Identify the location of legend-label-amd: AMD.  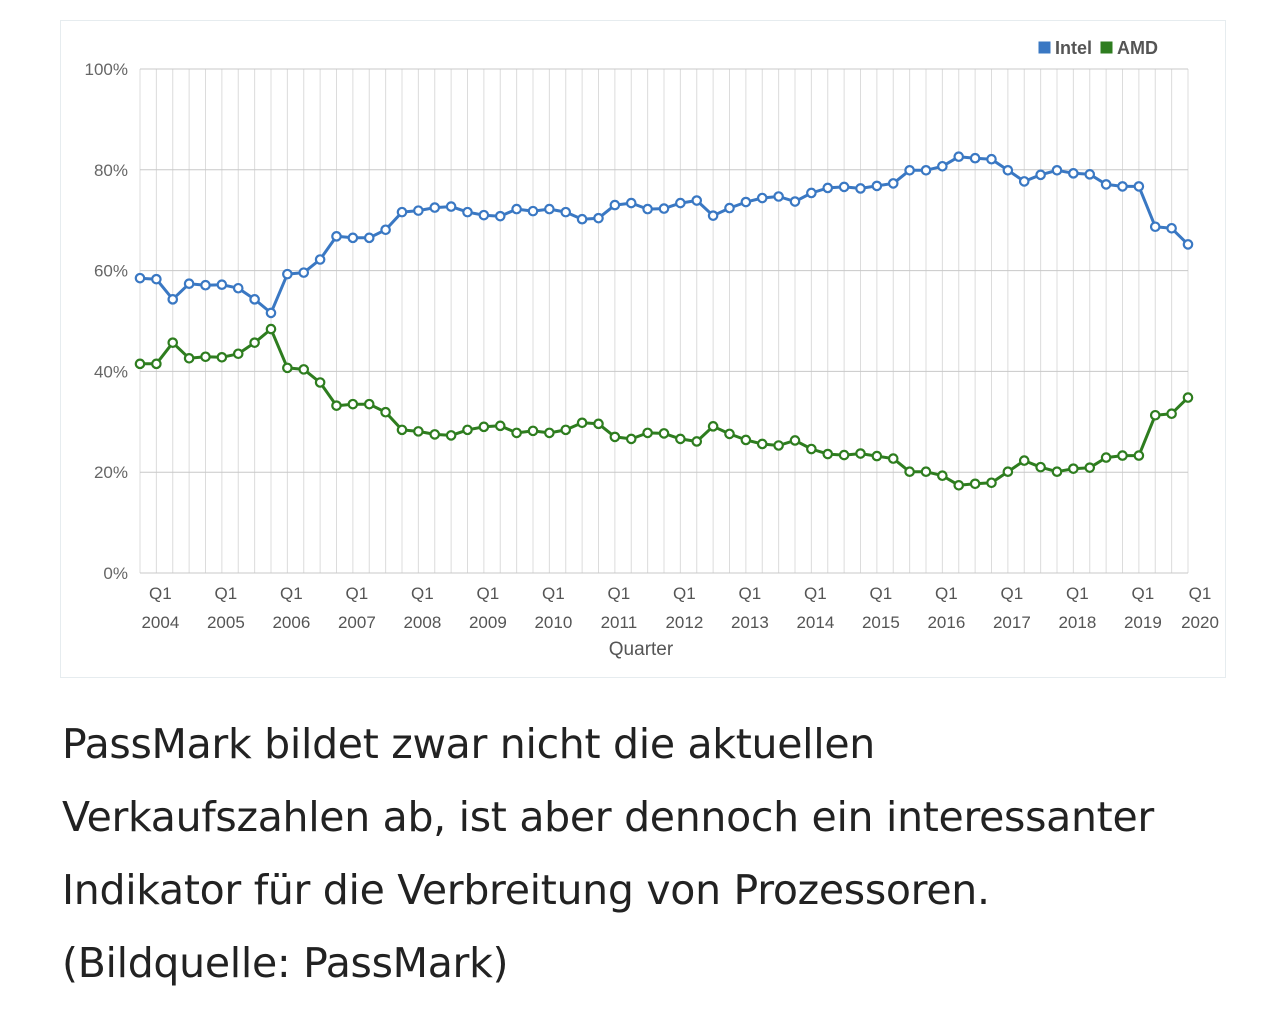
(1137, 48).